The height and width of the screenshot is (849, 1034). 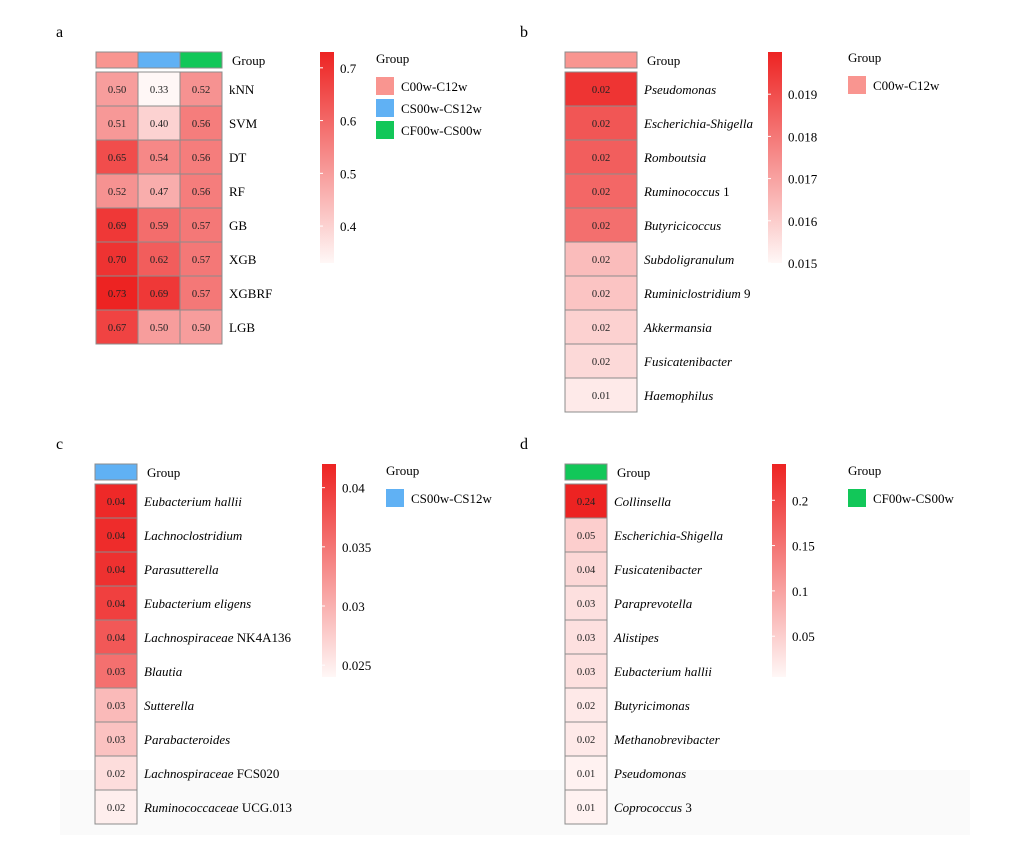 I want to click on row-label-c-2: Parasutterella, so click(x=181, y=569).